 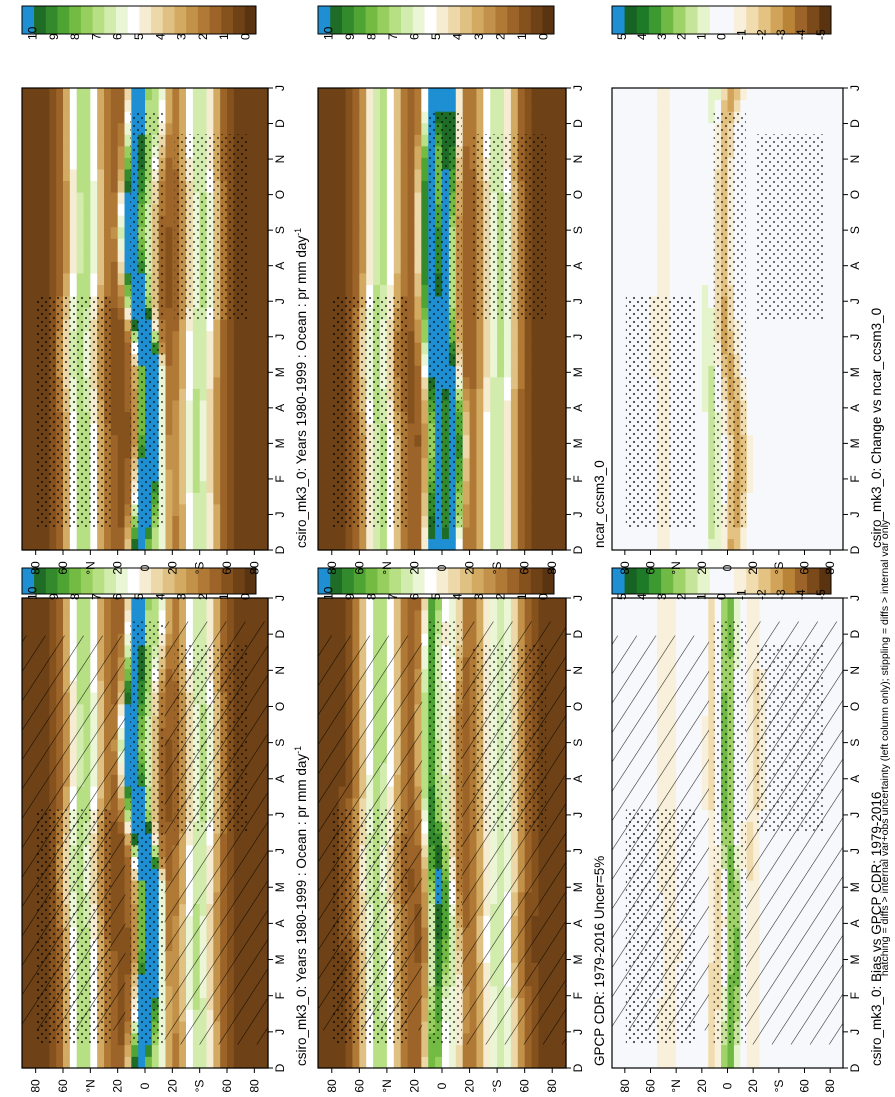 What do you see at coordinates (497, 1086) in the screenshot?
I see `y-tick-label: °S` at bounding box center [497, 1086].